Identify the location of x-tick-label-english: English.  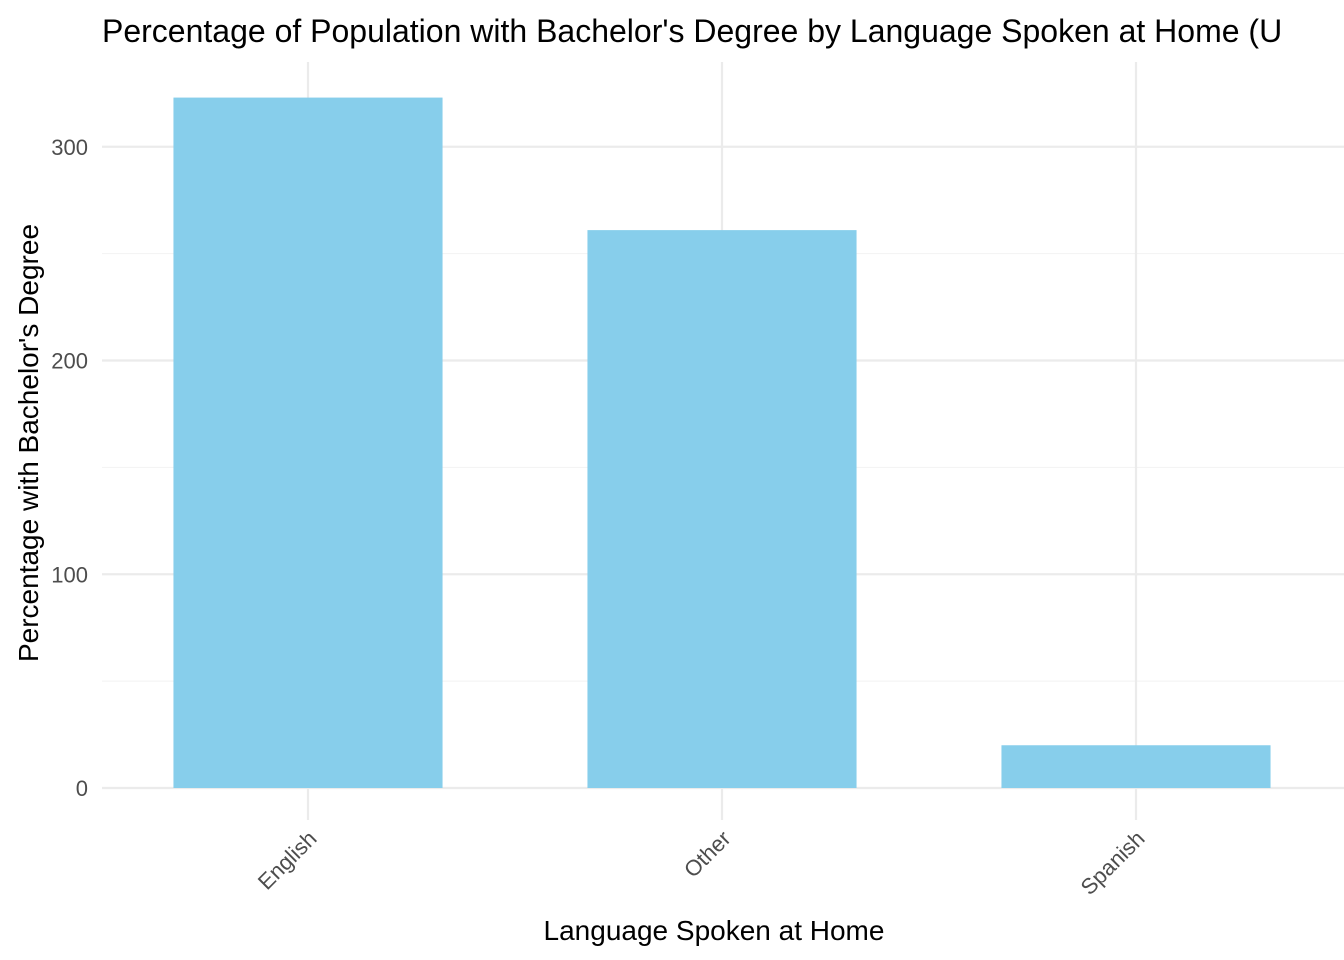
(287, 860).